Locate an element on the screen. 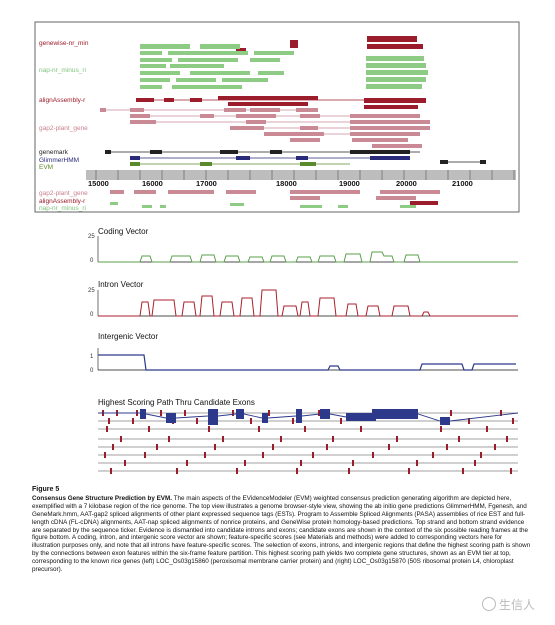 Image resolution: width=555 pixels, height=625 pixels. alignassembly-features is located at coordinates (281, 102).